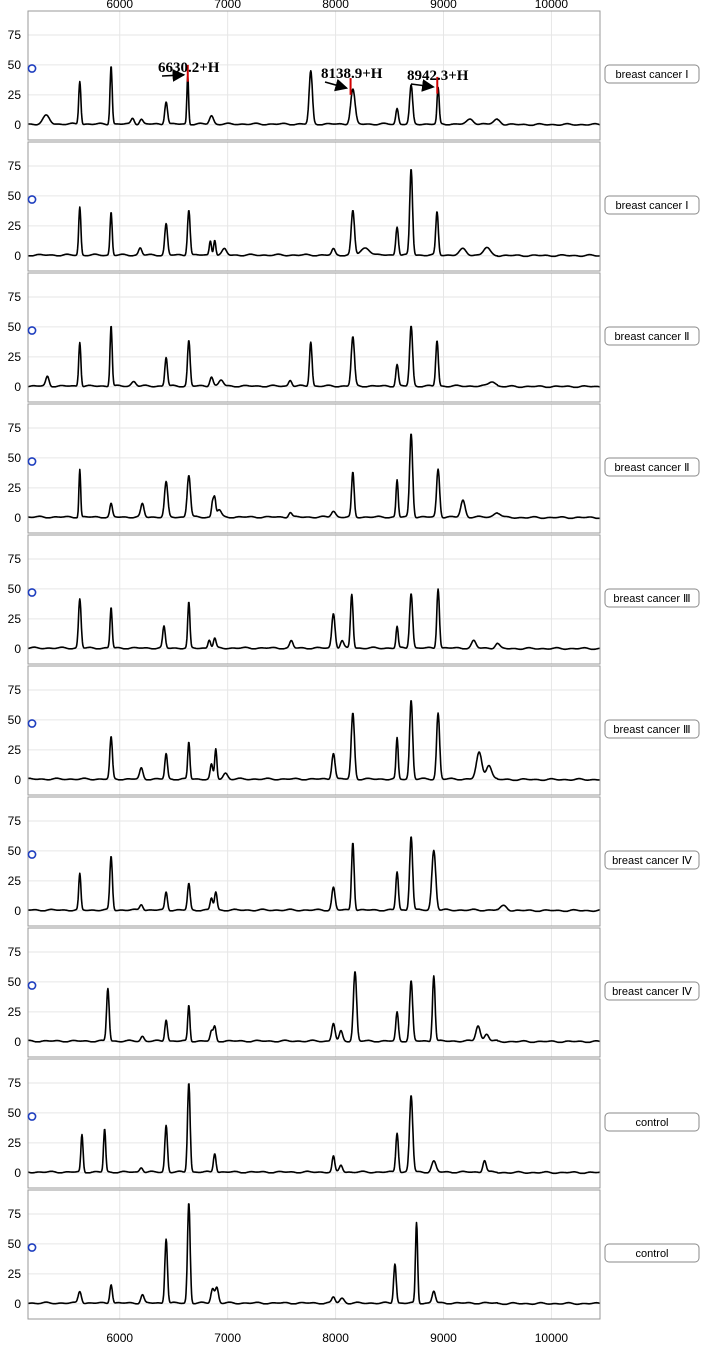 This screenshot has width=711, height=1346. Describe the element at coordinates (438, 76) in the screenshot. I see `annotation-label: 8942.3+H` at that location.